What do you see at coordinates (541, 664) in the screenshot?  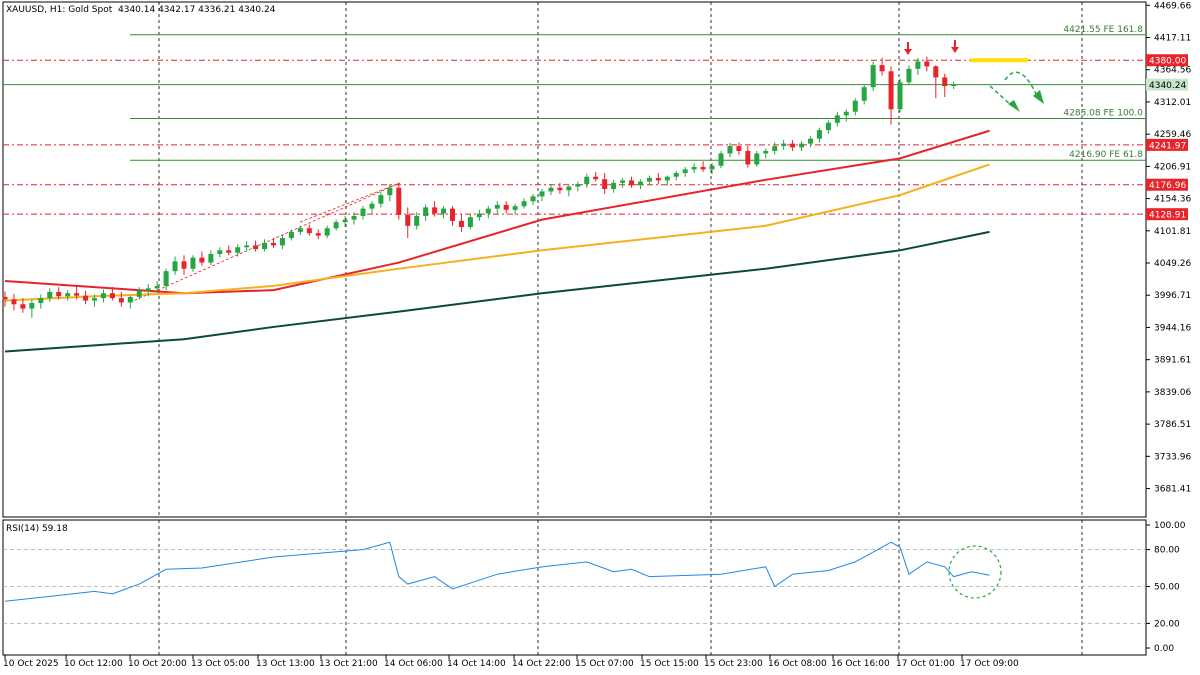 I see `time-tick-label: 14 Oct 22:00` at bounding box center [541, 664].